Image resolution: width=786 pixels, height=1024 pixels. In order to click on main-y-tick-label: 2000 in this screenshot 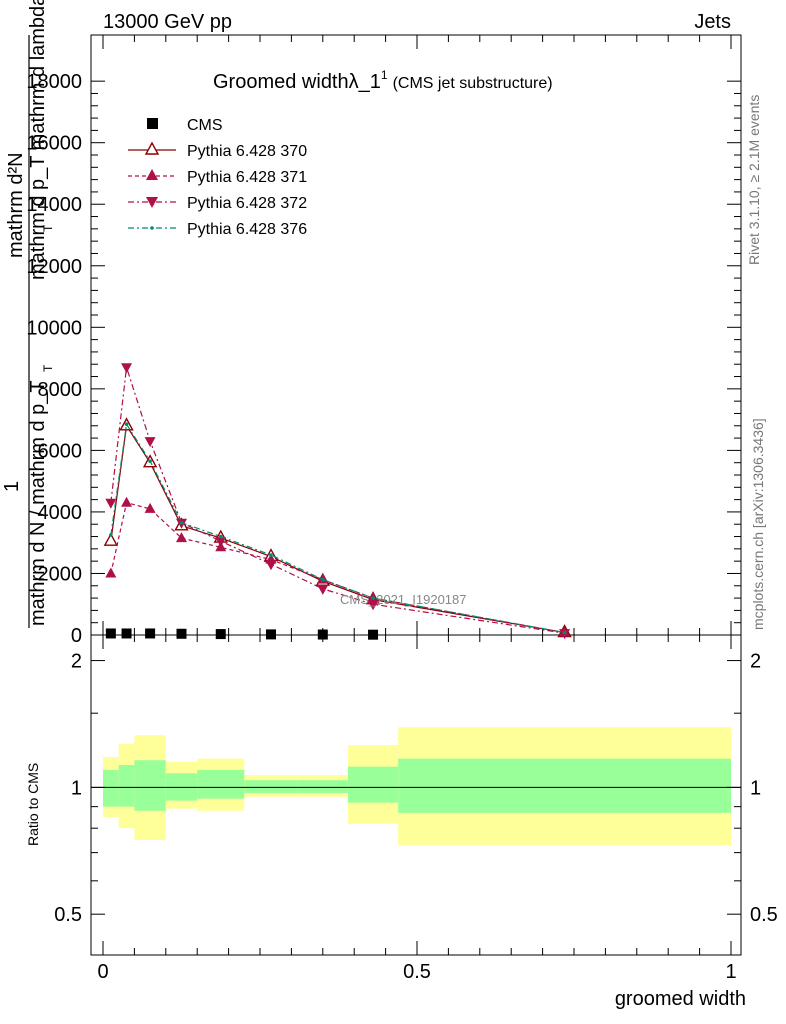, I will do `click(60, 574)`.